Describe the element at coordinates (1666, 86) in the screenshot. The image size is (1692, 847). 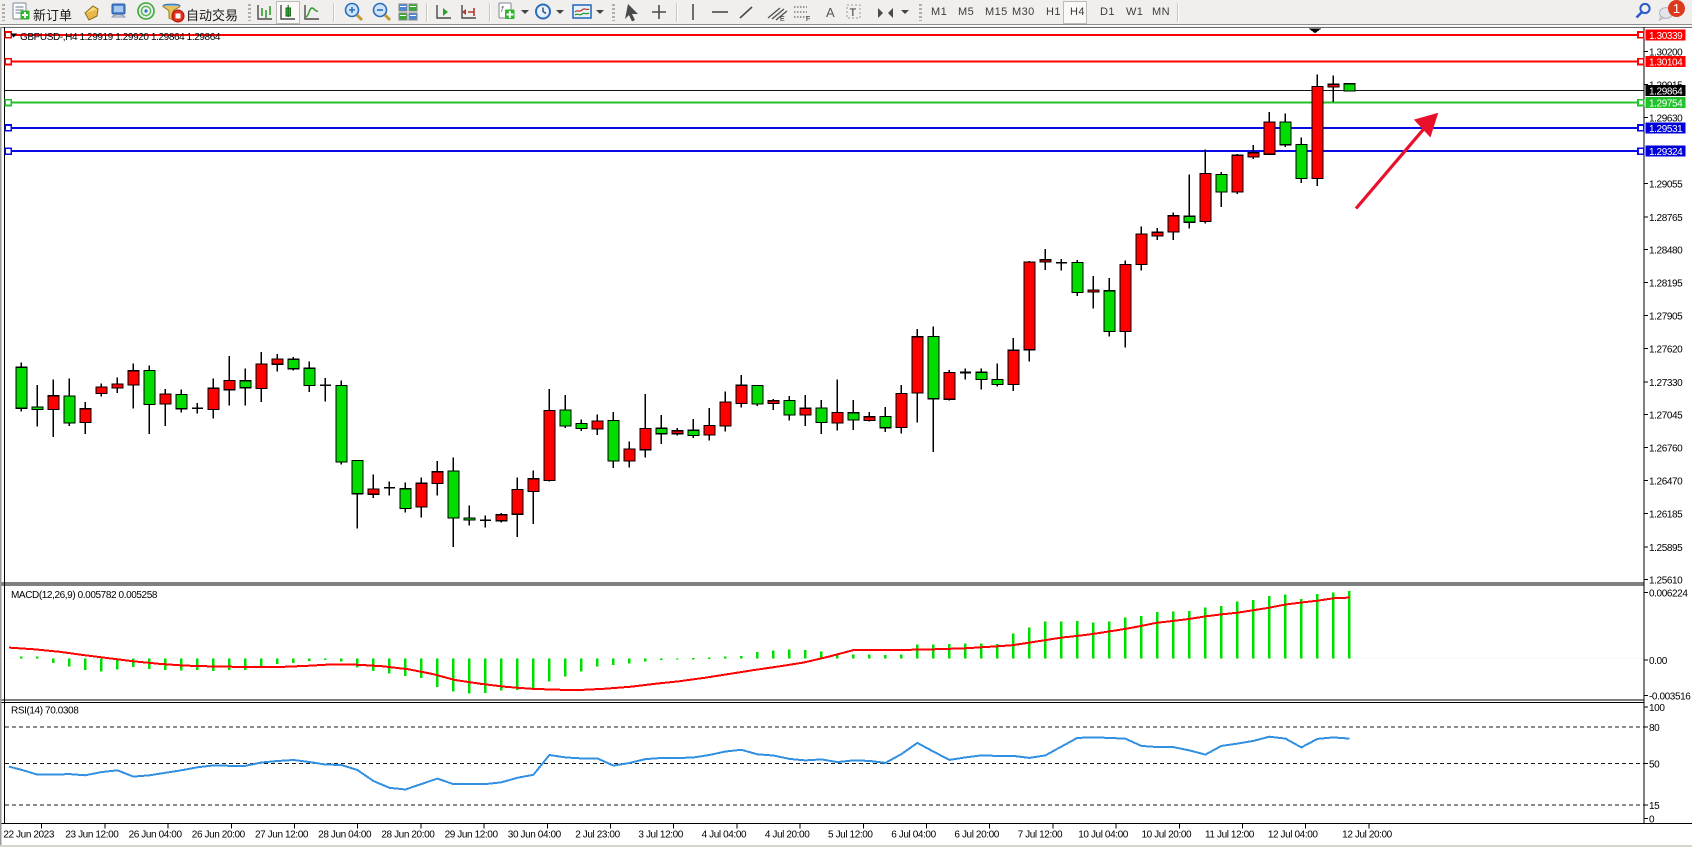
I see `svg-text: 1.29915` at that location.